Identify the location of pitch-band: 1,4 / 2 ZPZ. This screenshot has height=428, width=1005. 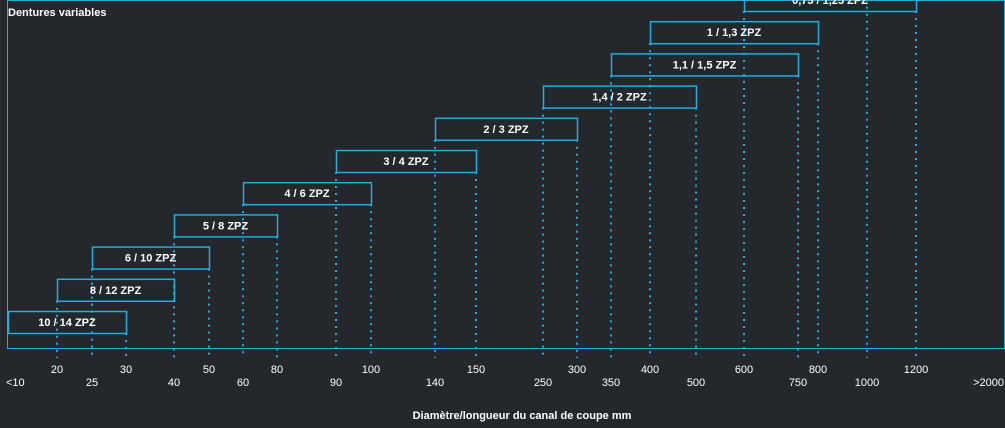
(620, 97).